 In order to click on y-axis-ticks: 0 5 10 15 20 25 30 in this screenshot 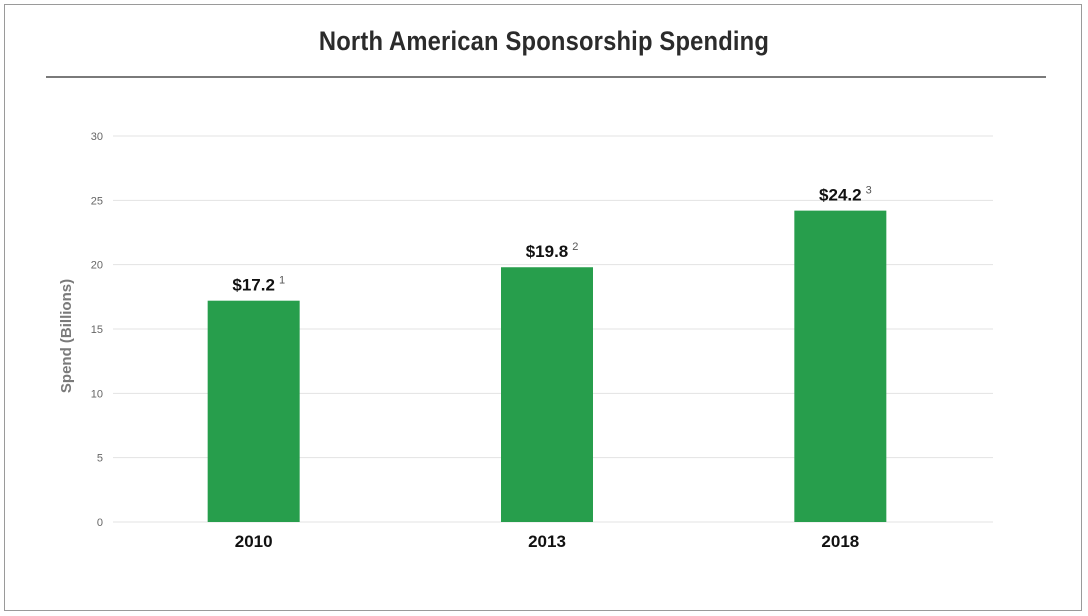, I will do `click(97, 330)`.